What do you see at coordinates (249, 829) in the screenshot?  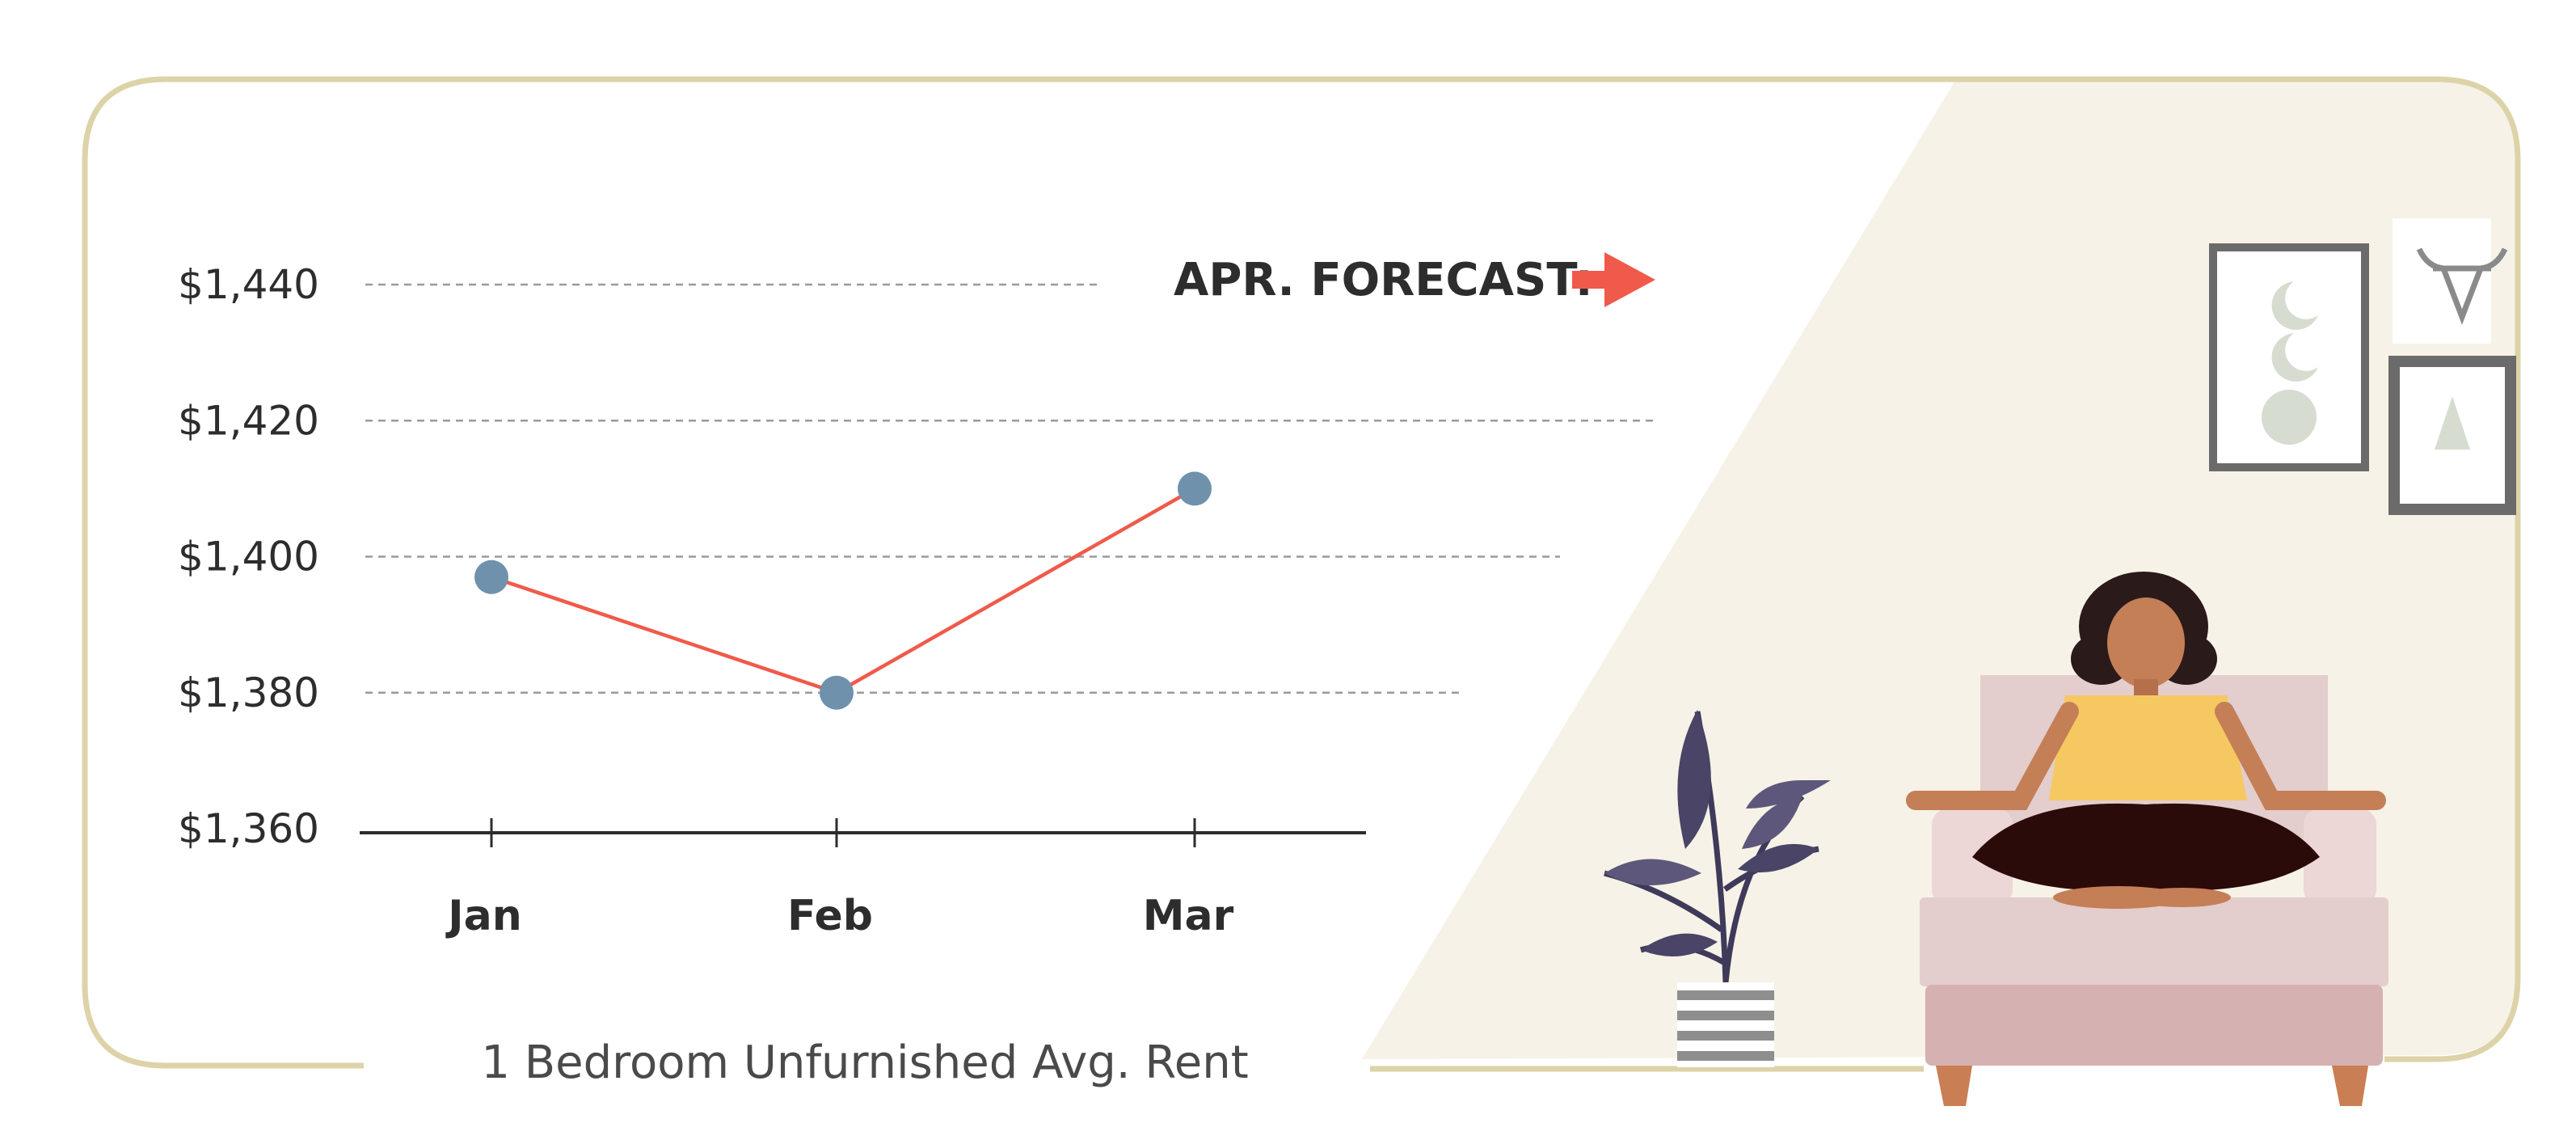 I see `y-tick-label: $1,360` at bounding box center [249, 829].